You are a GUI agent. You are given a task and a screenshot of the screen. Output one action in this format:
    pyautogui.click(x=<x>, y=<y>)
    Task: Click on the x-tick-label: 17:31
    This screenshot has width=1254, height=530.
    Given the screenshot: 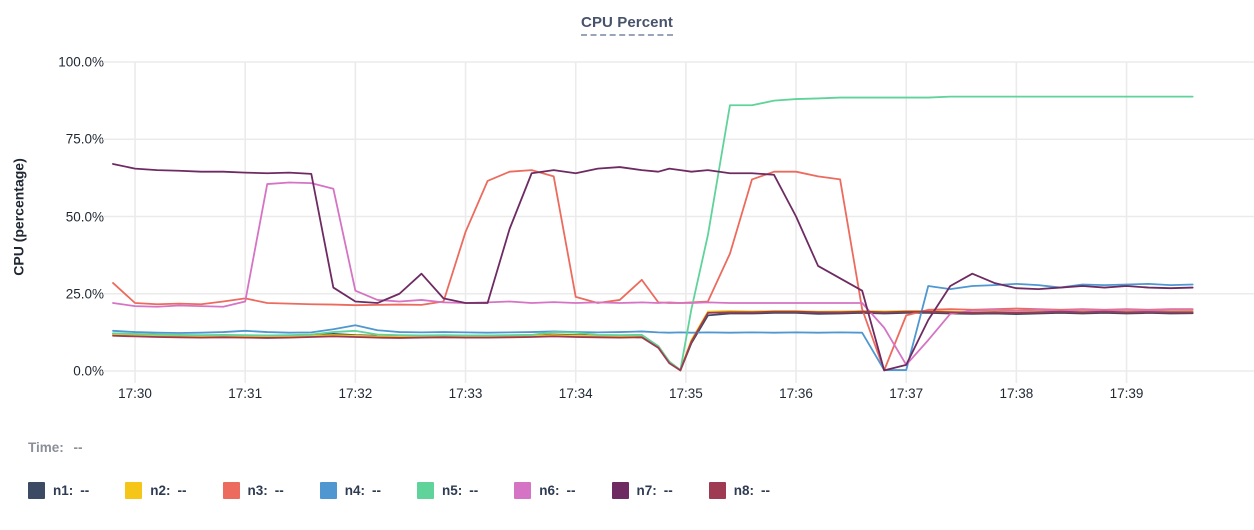 What is the action you would take?
    pyautogui.click(x=245, y=393)
    